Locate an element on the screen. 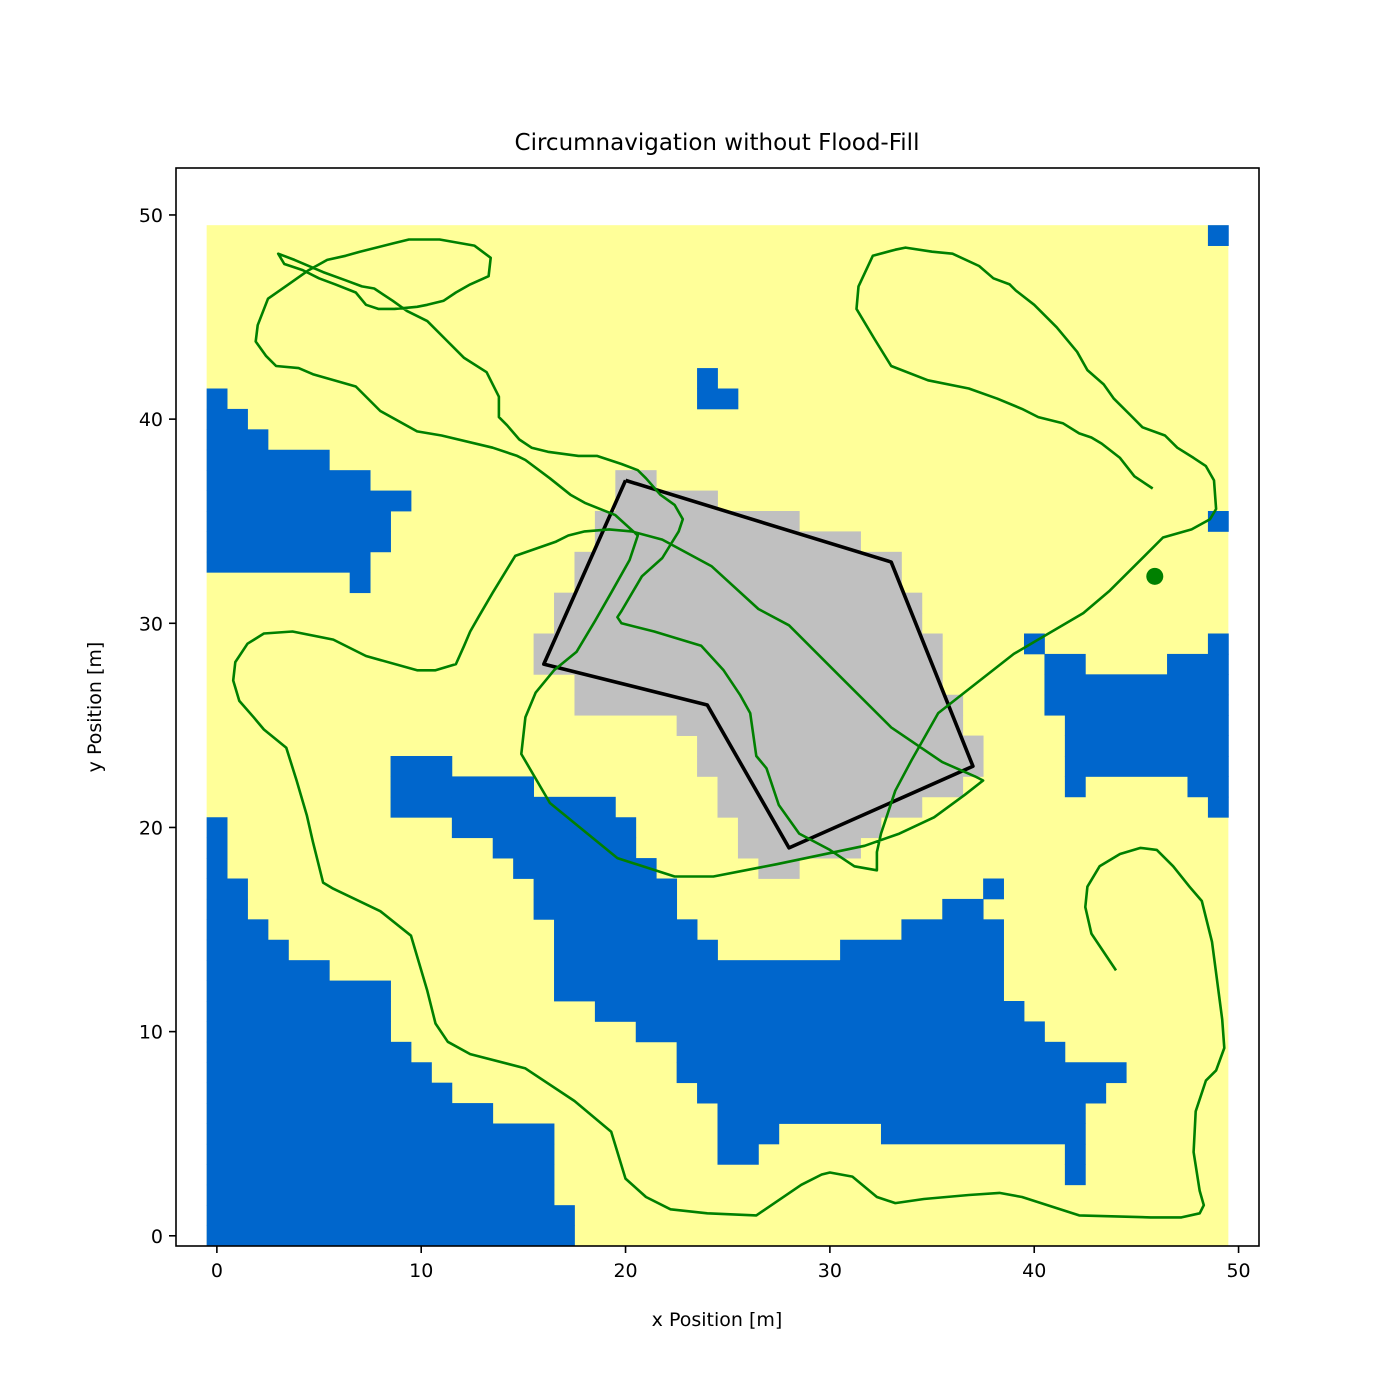 The image size is (1400, 1400). y-tick-label: 50 is located at coordinates (151, 216).